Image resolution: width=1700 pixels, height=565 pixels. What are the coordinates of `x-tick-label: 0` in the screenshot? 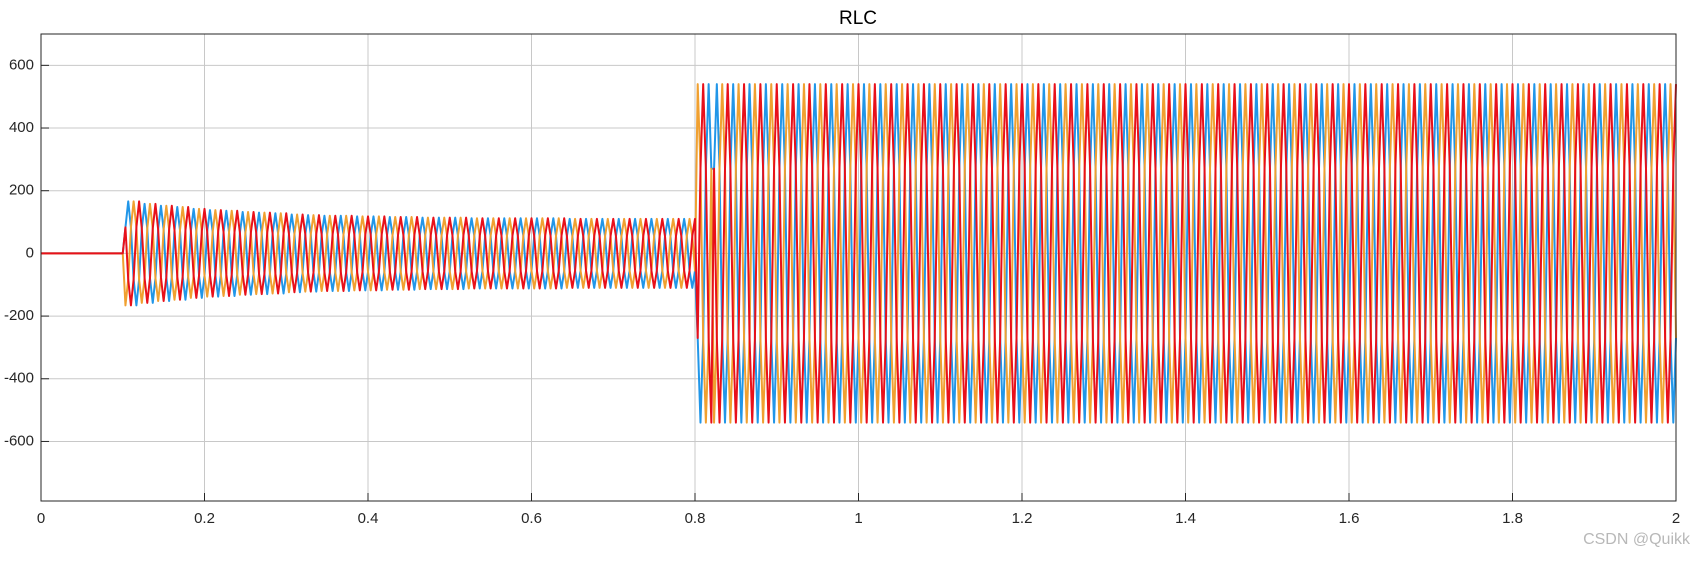 It's located at (41, 518).